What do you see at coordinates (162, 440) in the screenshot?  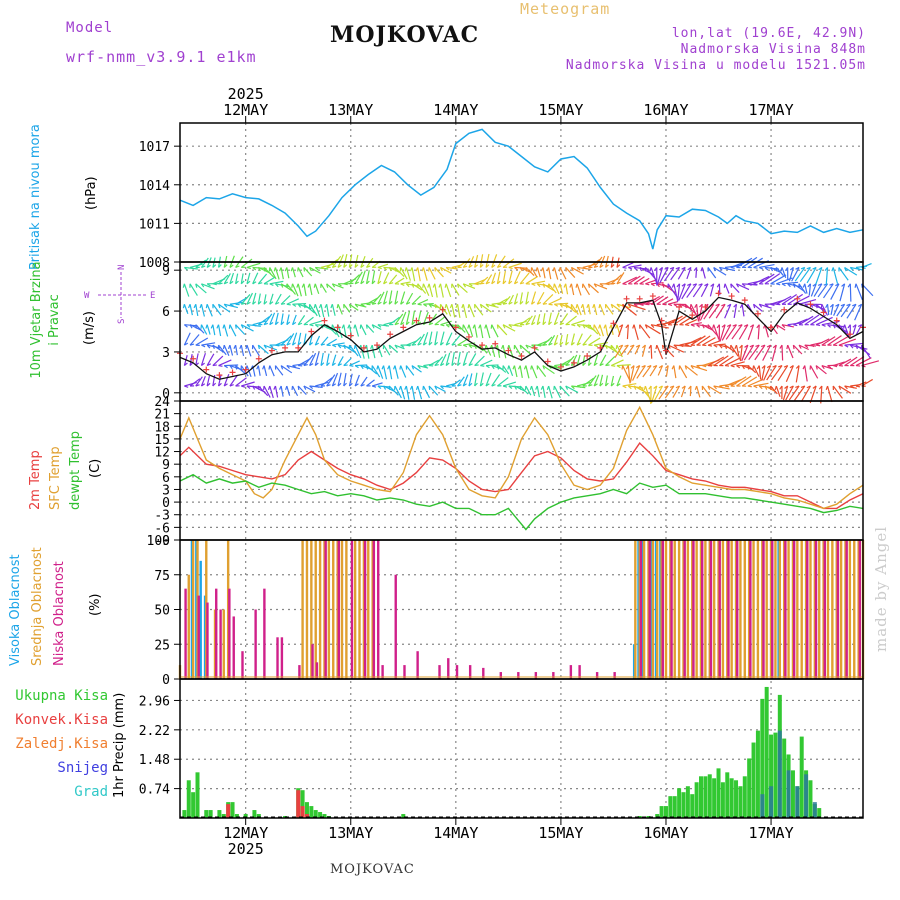 I see `y-tick-label: 15` at bounding box center [162, 440].